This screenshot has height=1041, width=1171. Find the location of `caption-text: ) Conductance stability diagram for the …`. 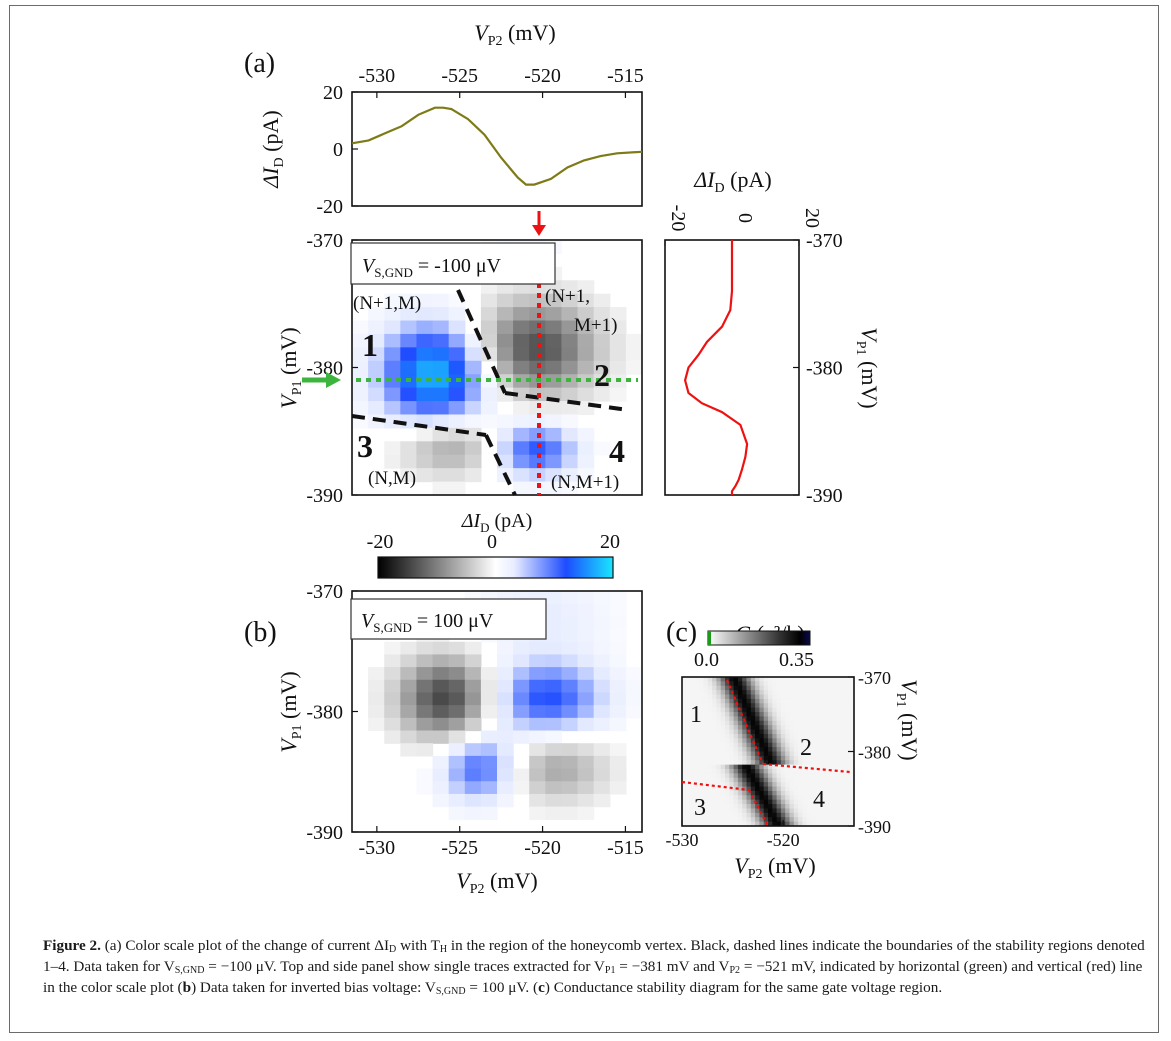

caption-text: ) Conductance stability diagram for the … is located at coordinates (743, 987).